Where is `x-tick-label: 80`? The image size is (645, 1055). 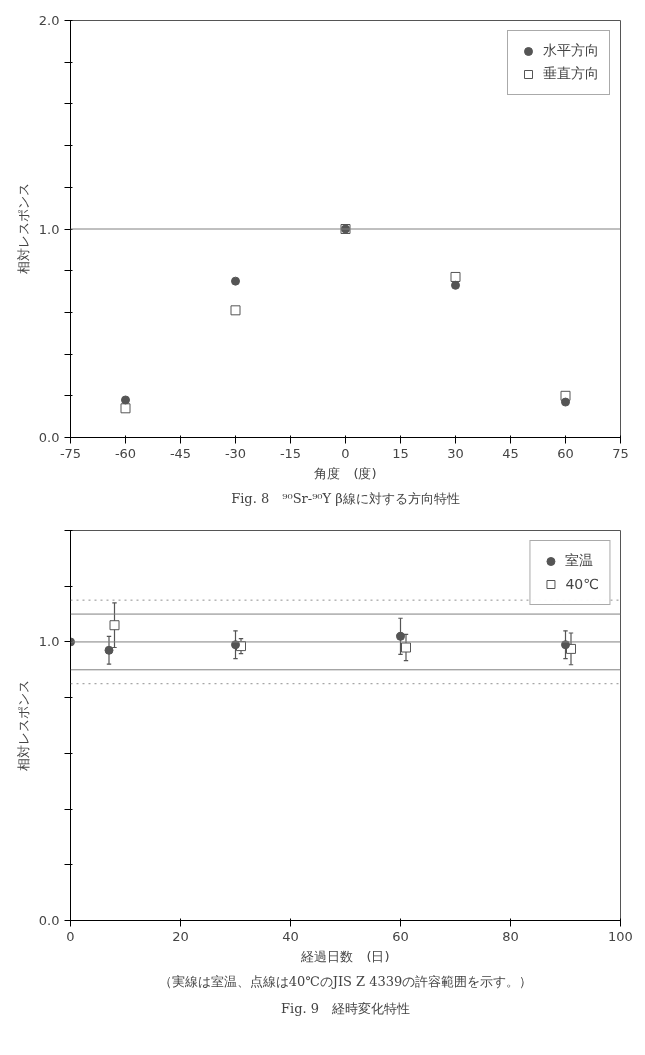
x-tick-label: 80 is located at coordinates (510, 936).